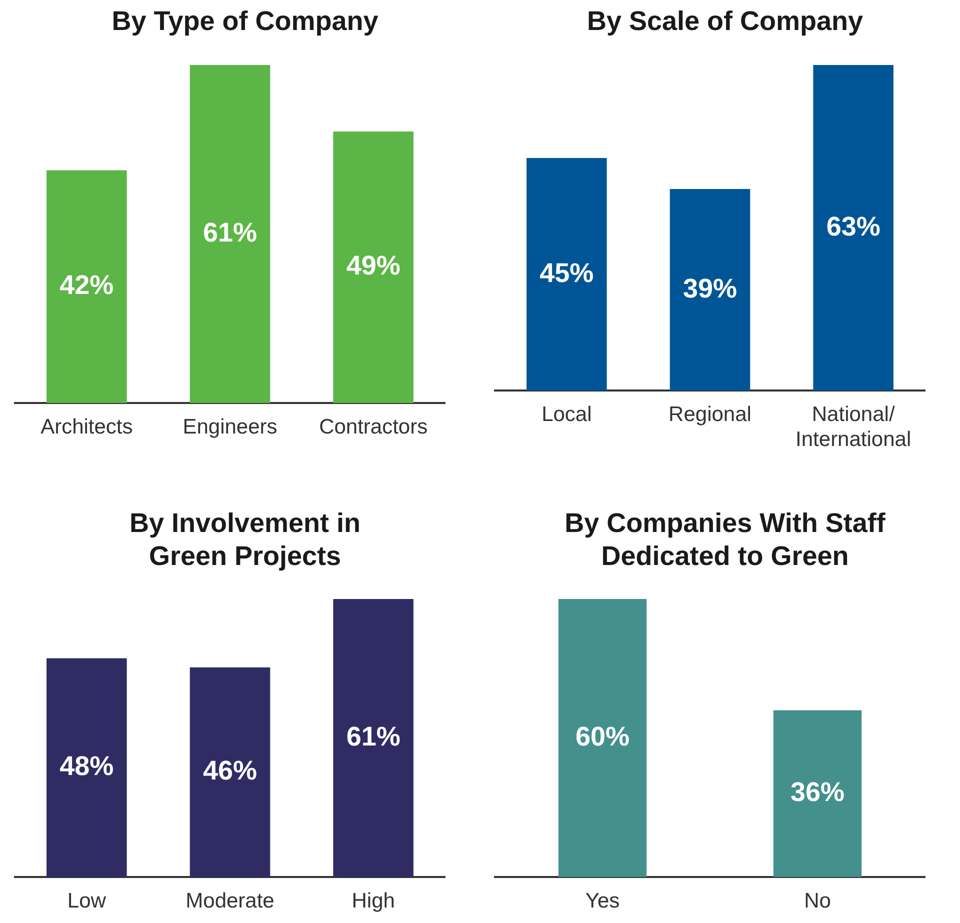  I want to click on data-label: 46%, so click(230, 771).